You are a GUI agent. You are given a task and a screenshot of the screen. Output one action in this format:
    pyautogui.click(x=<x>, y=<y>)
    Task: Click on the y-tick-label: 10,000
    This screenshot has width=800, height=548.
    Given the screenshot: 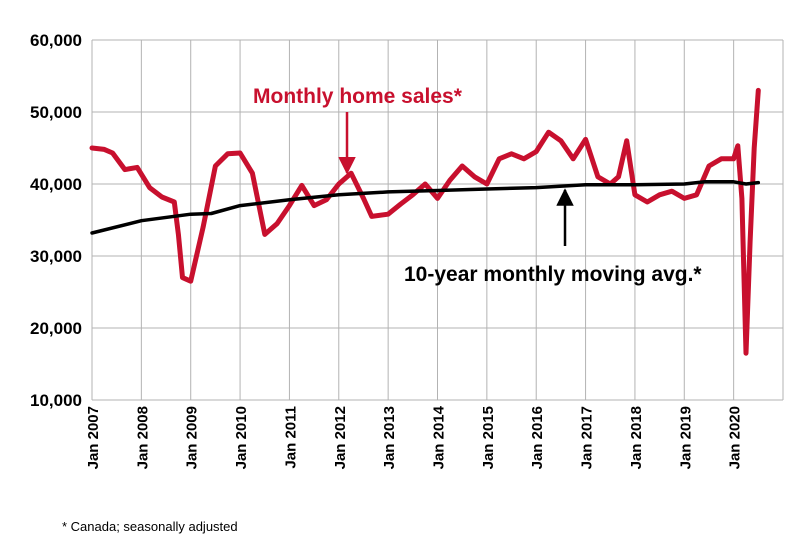 What is the action you would take?
    pyautogui.click(x=56, y=400)
    